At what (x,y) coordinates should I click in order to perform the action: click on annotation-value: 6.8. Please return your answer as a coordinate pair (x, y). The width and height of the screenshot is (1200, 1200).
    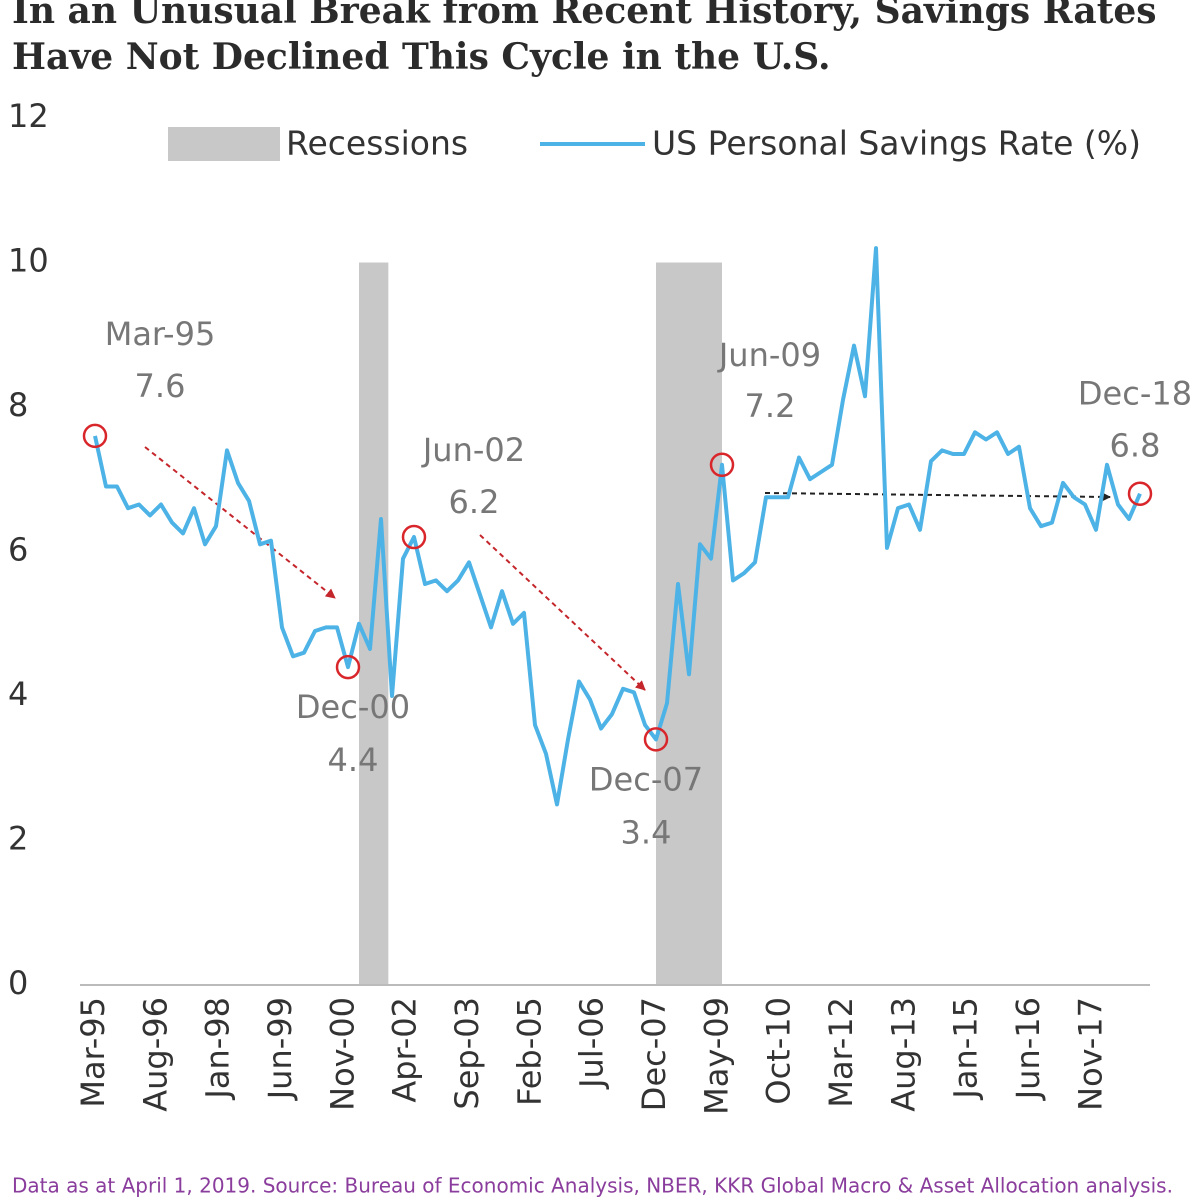
    Looking at the image, I should click on (1135, 446).